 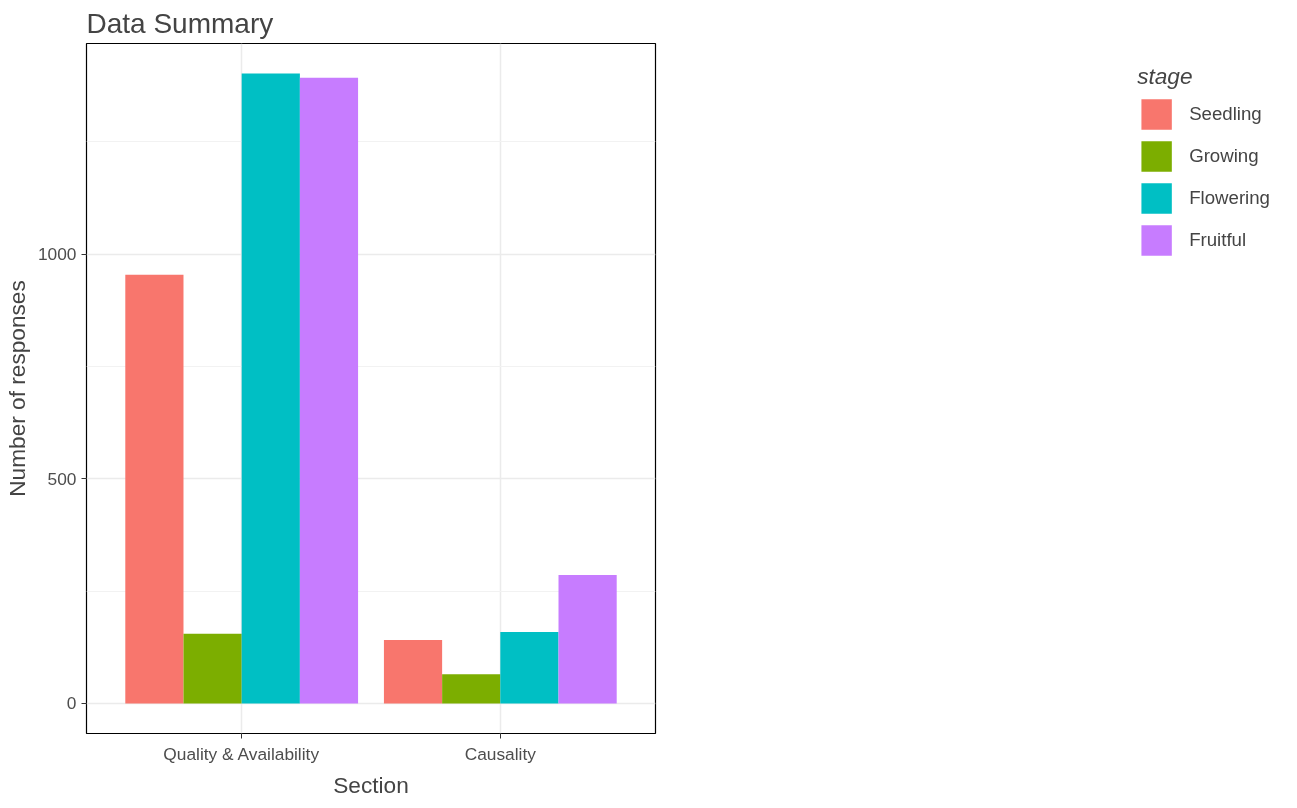 I want to click on x-axis-title: Section, so click(x=371, y=784).